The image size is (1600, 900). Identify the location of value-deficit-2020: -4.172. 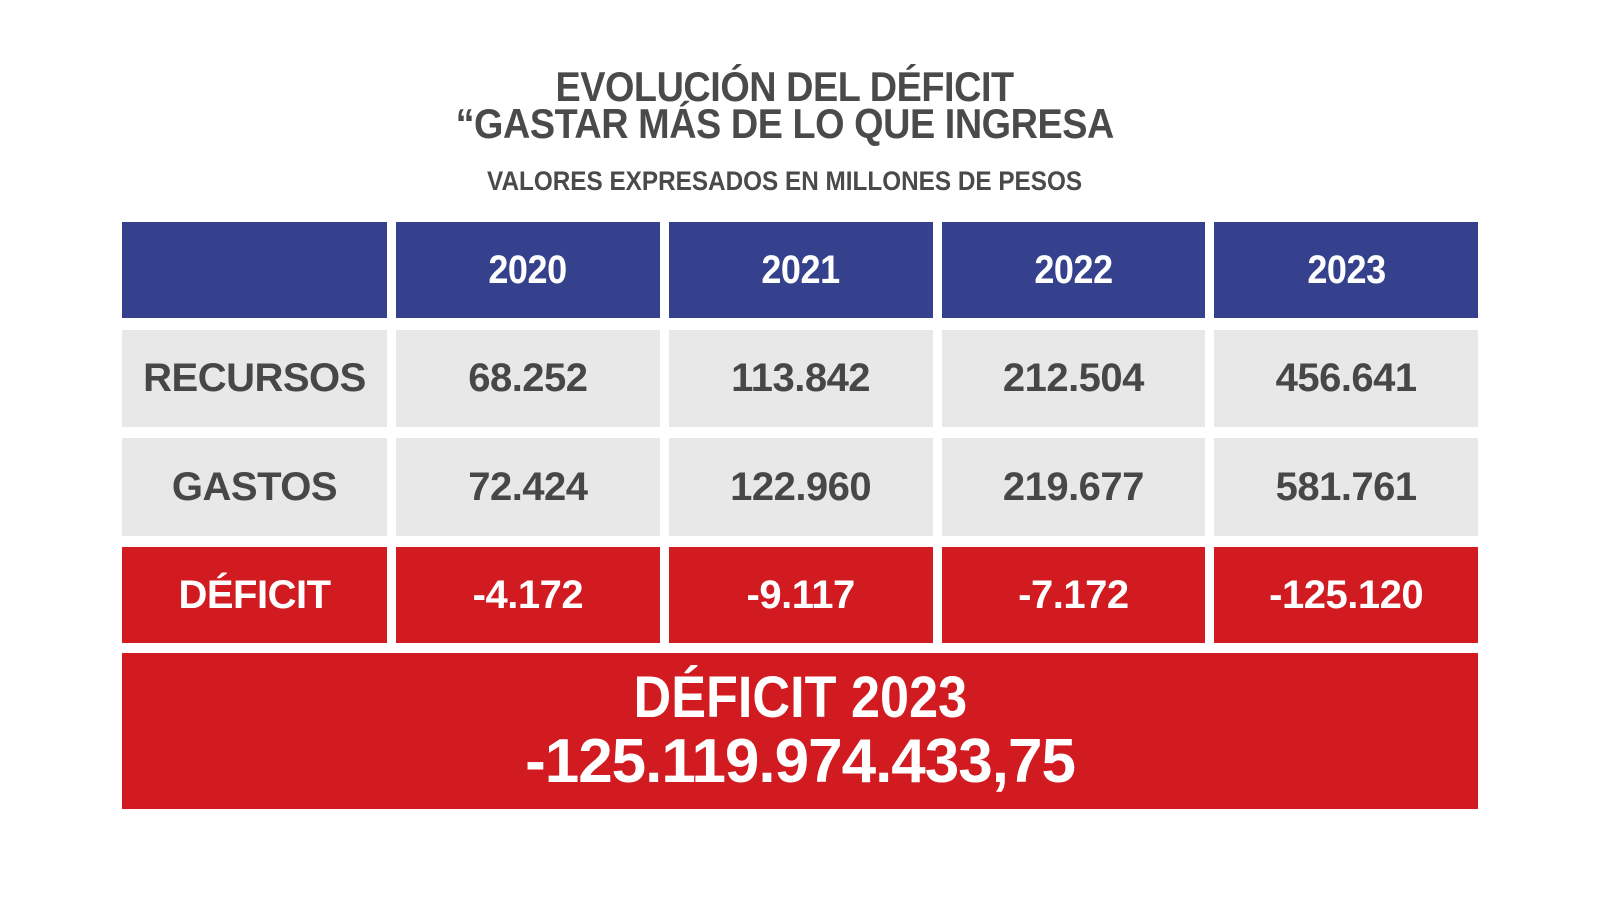
(528, 594).